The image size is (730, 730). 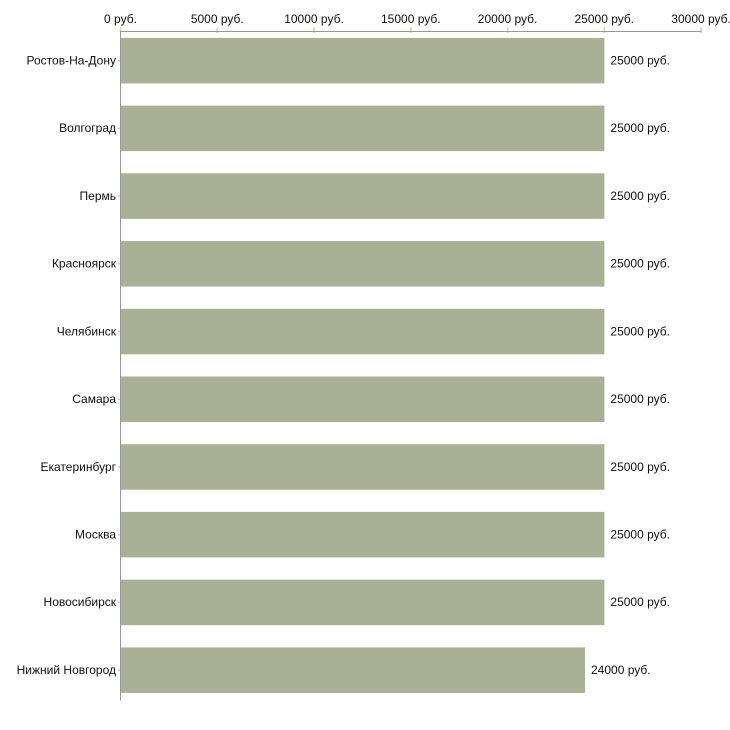 I want to click on svg-text: Пермь, so click(x=98, y=196).